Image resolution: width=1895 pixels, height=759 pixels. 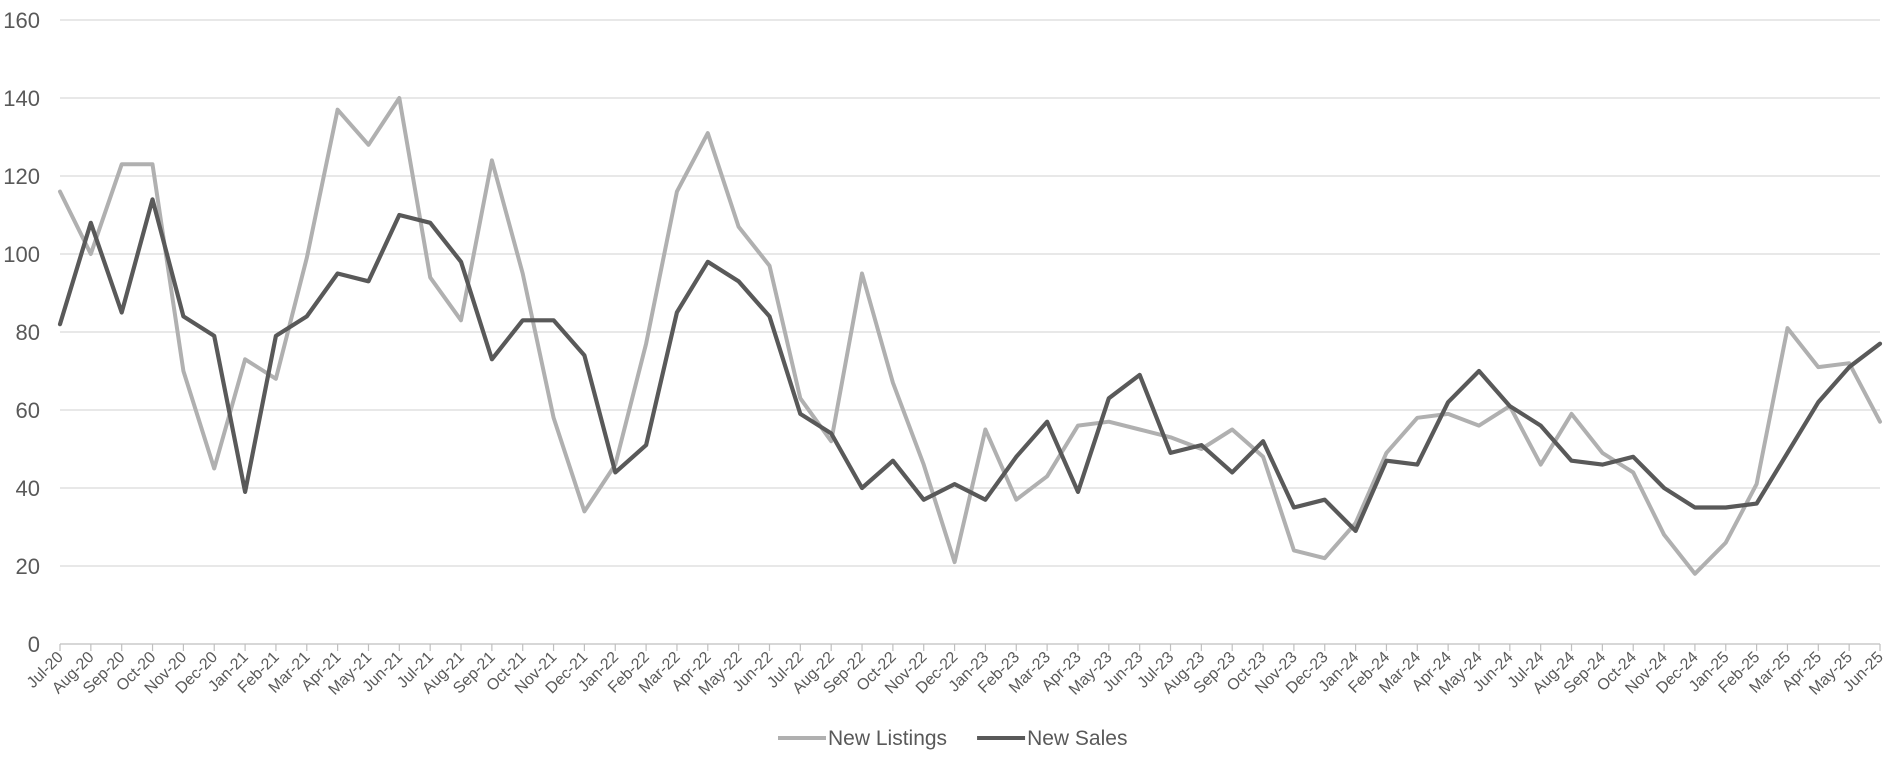 What do you see at coordinates (28, 566) in the screenshot?
I see `y-tick-label: 20` at bounding box center [28, 566].